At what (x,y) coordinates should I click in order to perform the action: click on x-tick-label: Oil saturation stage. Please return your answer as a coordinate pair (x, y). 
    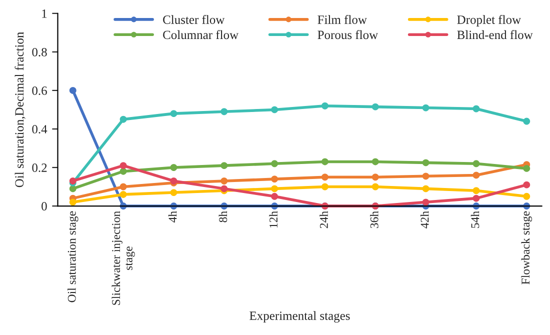
    Looking at the image, I should click on (73, 256).